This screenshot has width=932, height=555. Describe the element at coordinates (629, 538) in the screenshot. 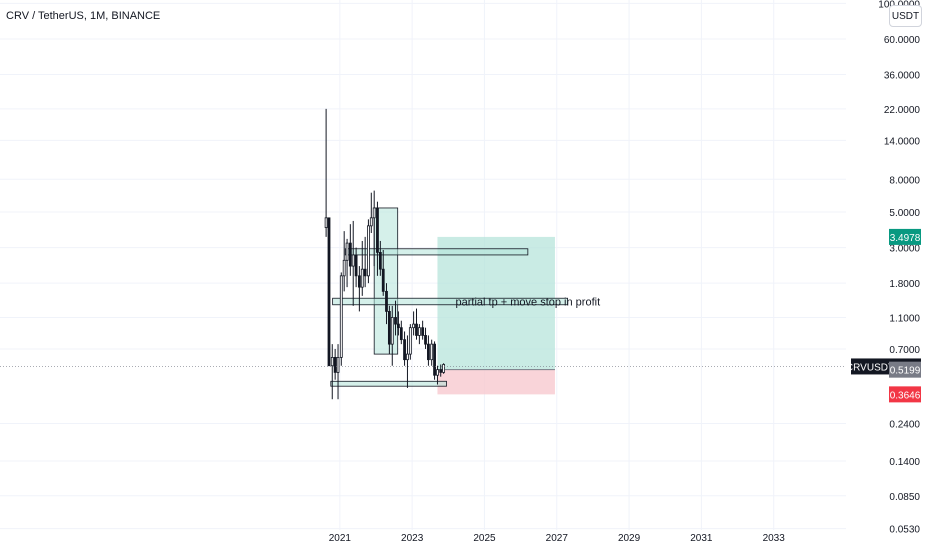

I see `x-tick-label: 2029` at that location.